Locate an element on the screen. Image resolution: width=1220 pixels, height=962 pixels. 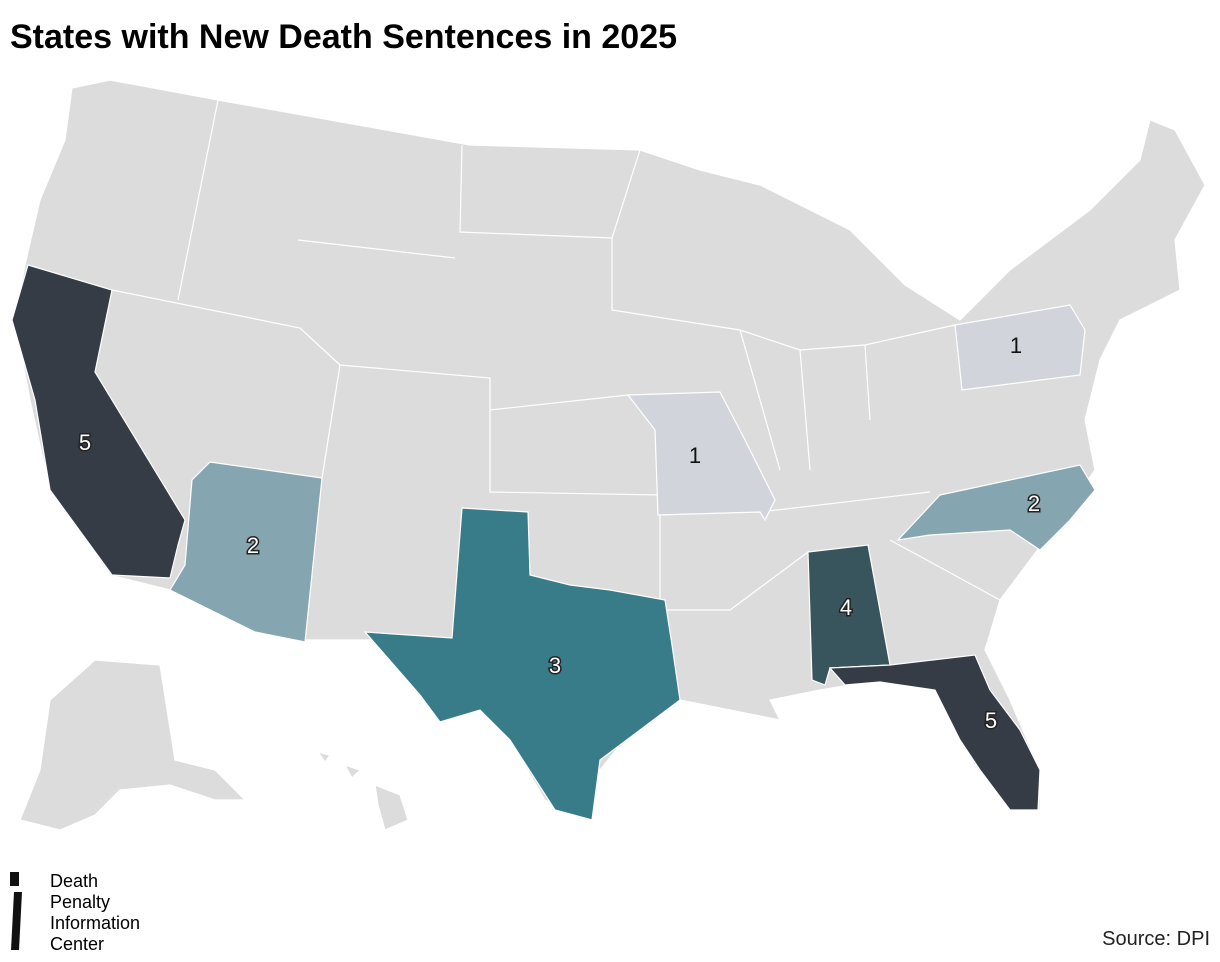
logo: Death Penalty Information Center is located at coordinates (75, 912).